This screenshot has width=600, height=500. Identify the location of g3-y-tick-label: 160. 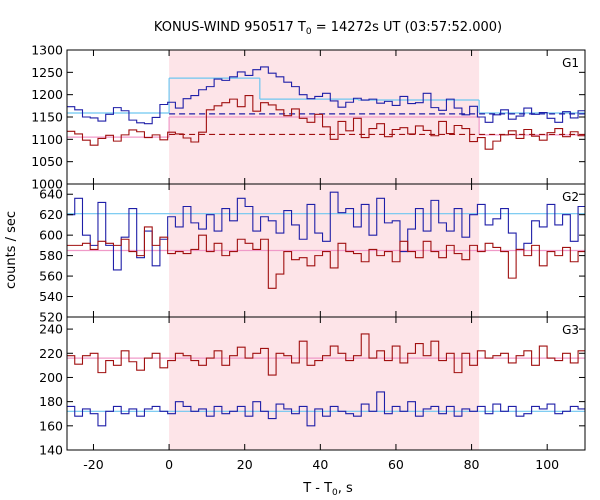
(51, 425).